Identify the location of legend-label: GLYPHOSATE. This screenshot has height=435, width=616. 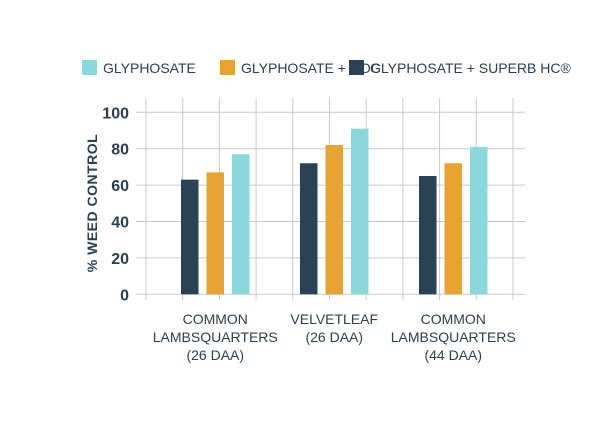
(149, 68).